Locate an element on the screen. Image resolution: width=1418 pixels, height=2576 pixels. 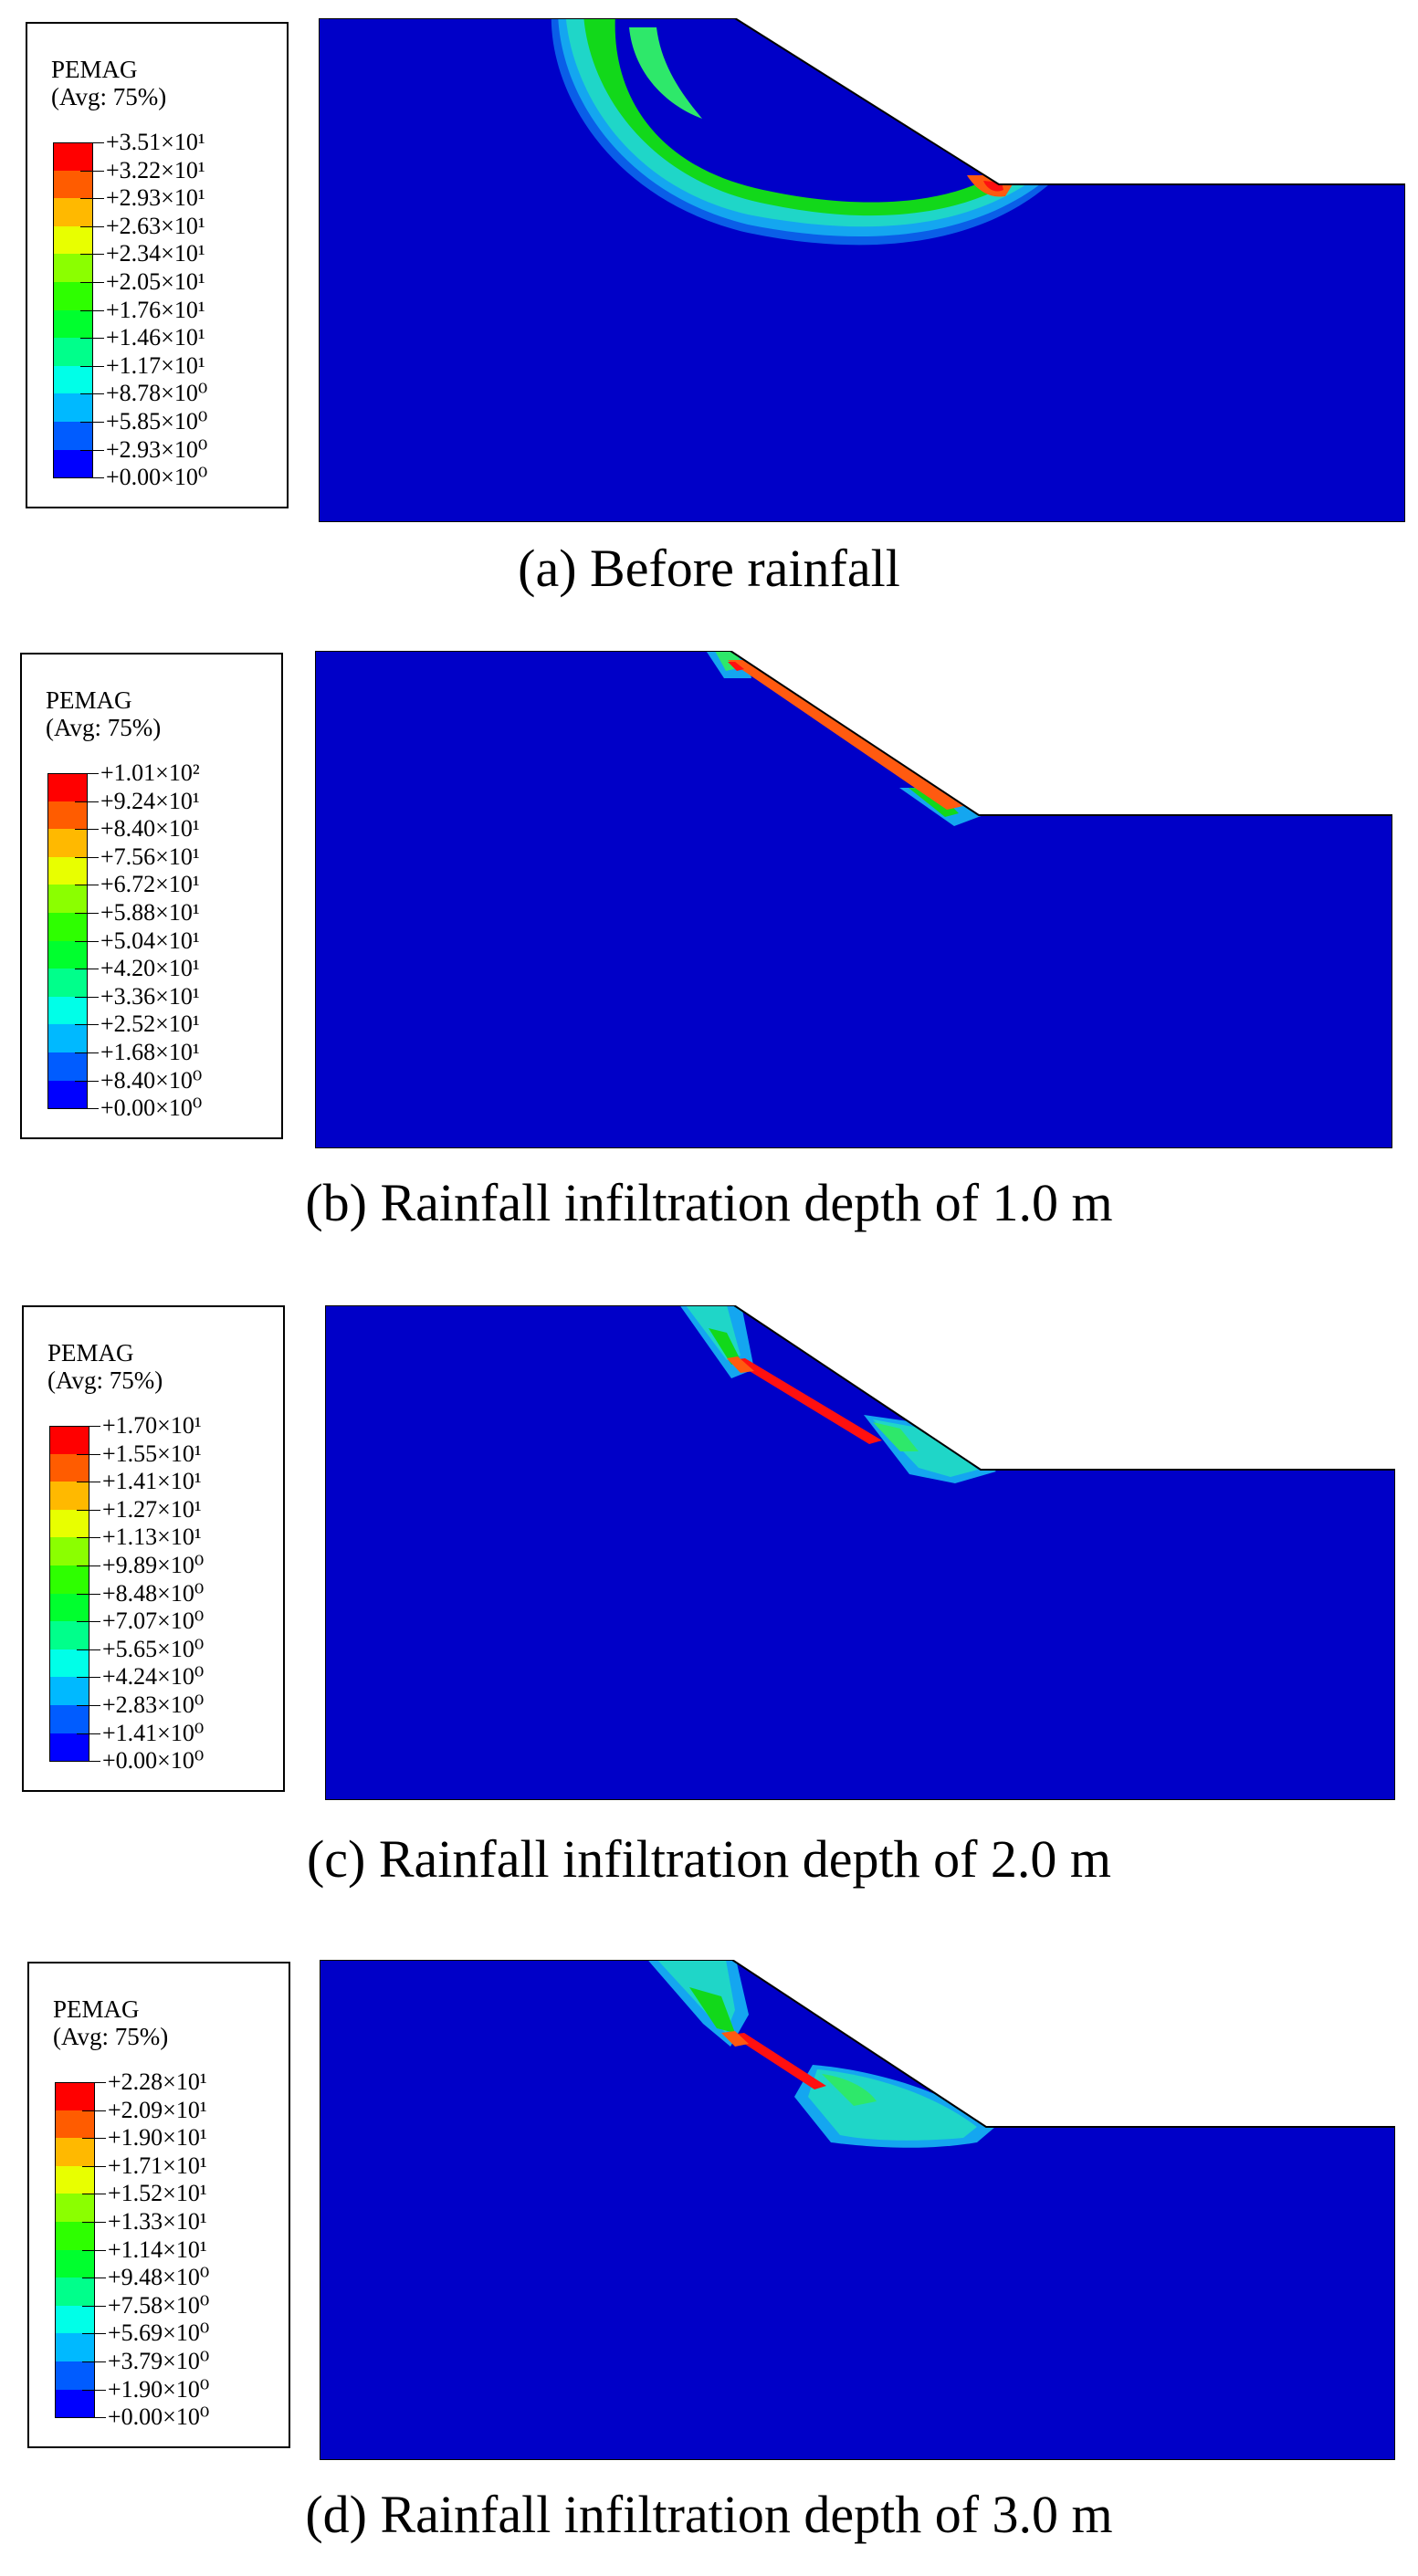
contour-svg-d is located at coordinates (857, 2210).